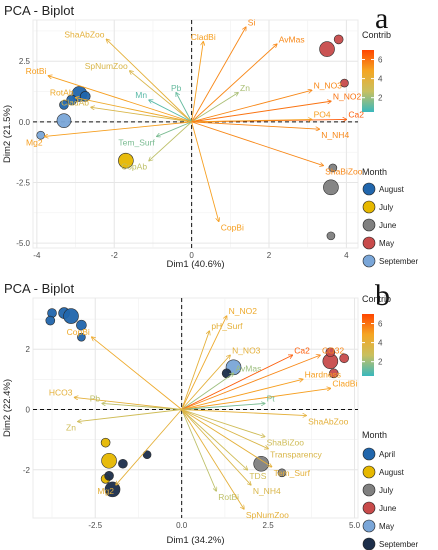 The height and width of the screenshot is (550, 438). I want to click on colorbar-tick-label: 4, so click(380, 343).